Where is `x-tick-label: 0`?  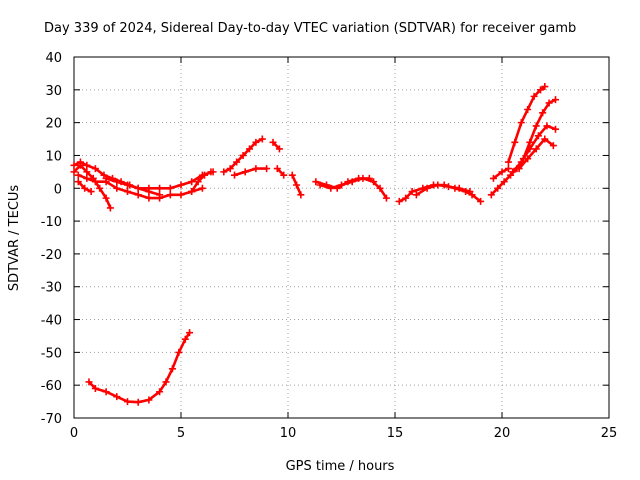 x-tick-label: 0 is located at coordinates (74, 433).